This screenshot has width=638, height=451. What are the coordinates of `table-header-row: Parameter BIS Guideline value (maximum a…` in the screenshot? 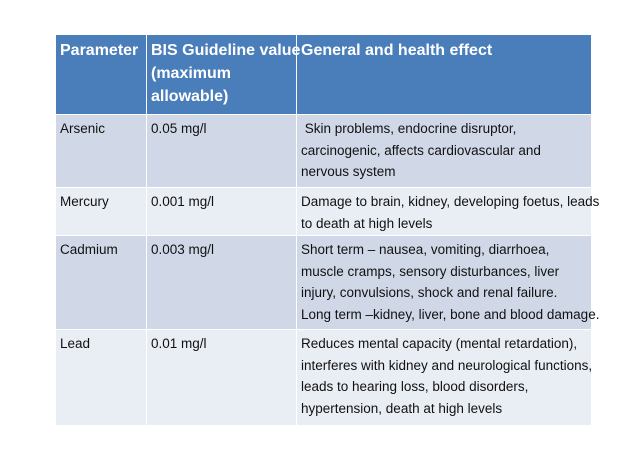 It's located at (323, 75).